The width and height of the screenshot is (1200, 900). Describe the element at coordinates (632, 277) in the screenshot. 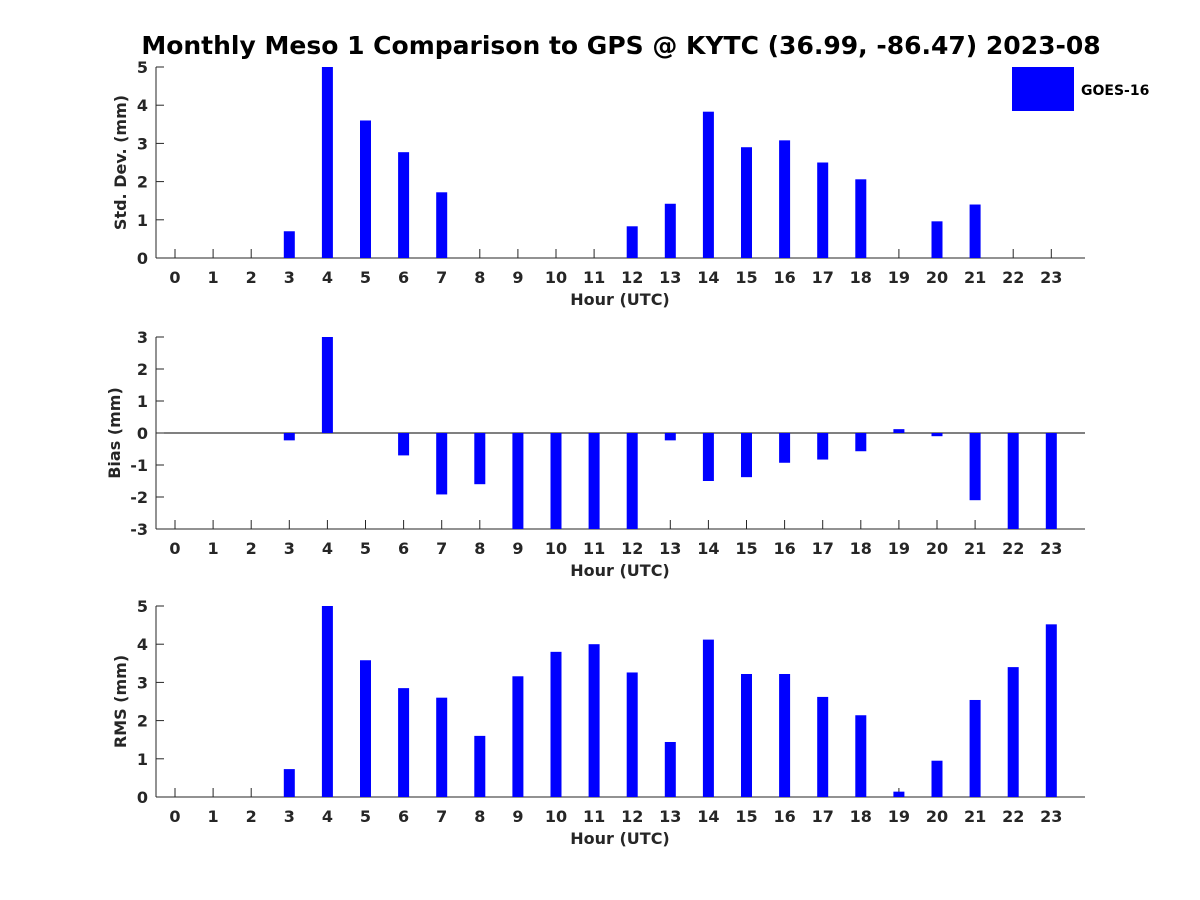

I see `std-dev-x-tick-label: 12` at that location.